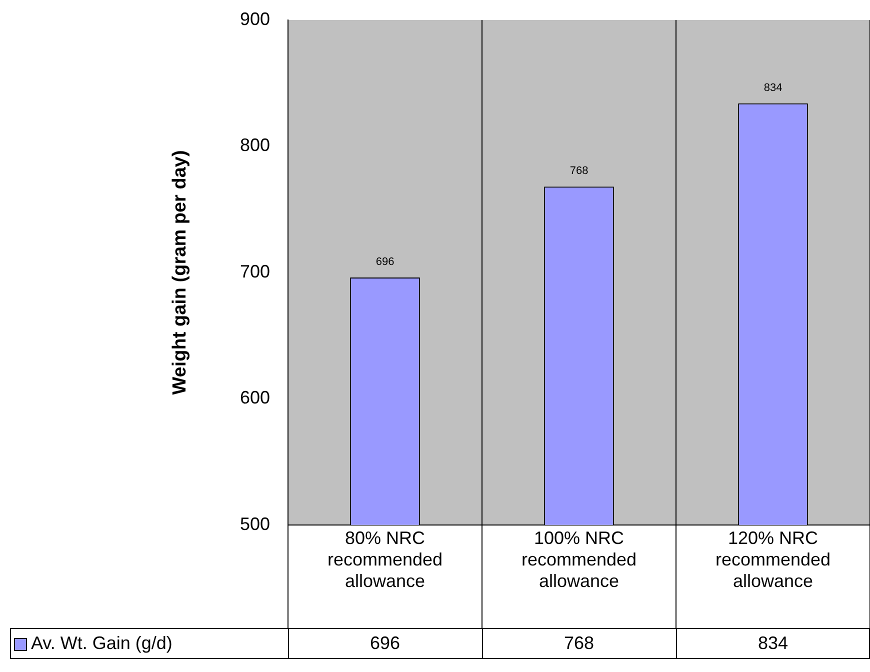  Describe the element at coordinates (773, 642) in the screenshot. I see `data-label: 834` at that location.